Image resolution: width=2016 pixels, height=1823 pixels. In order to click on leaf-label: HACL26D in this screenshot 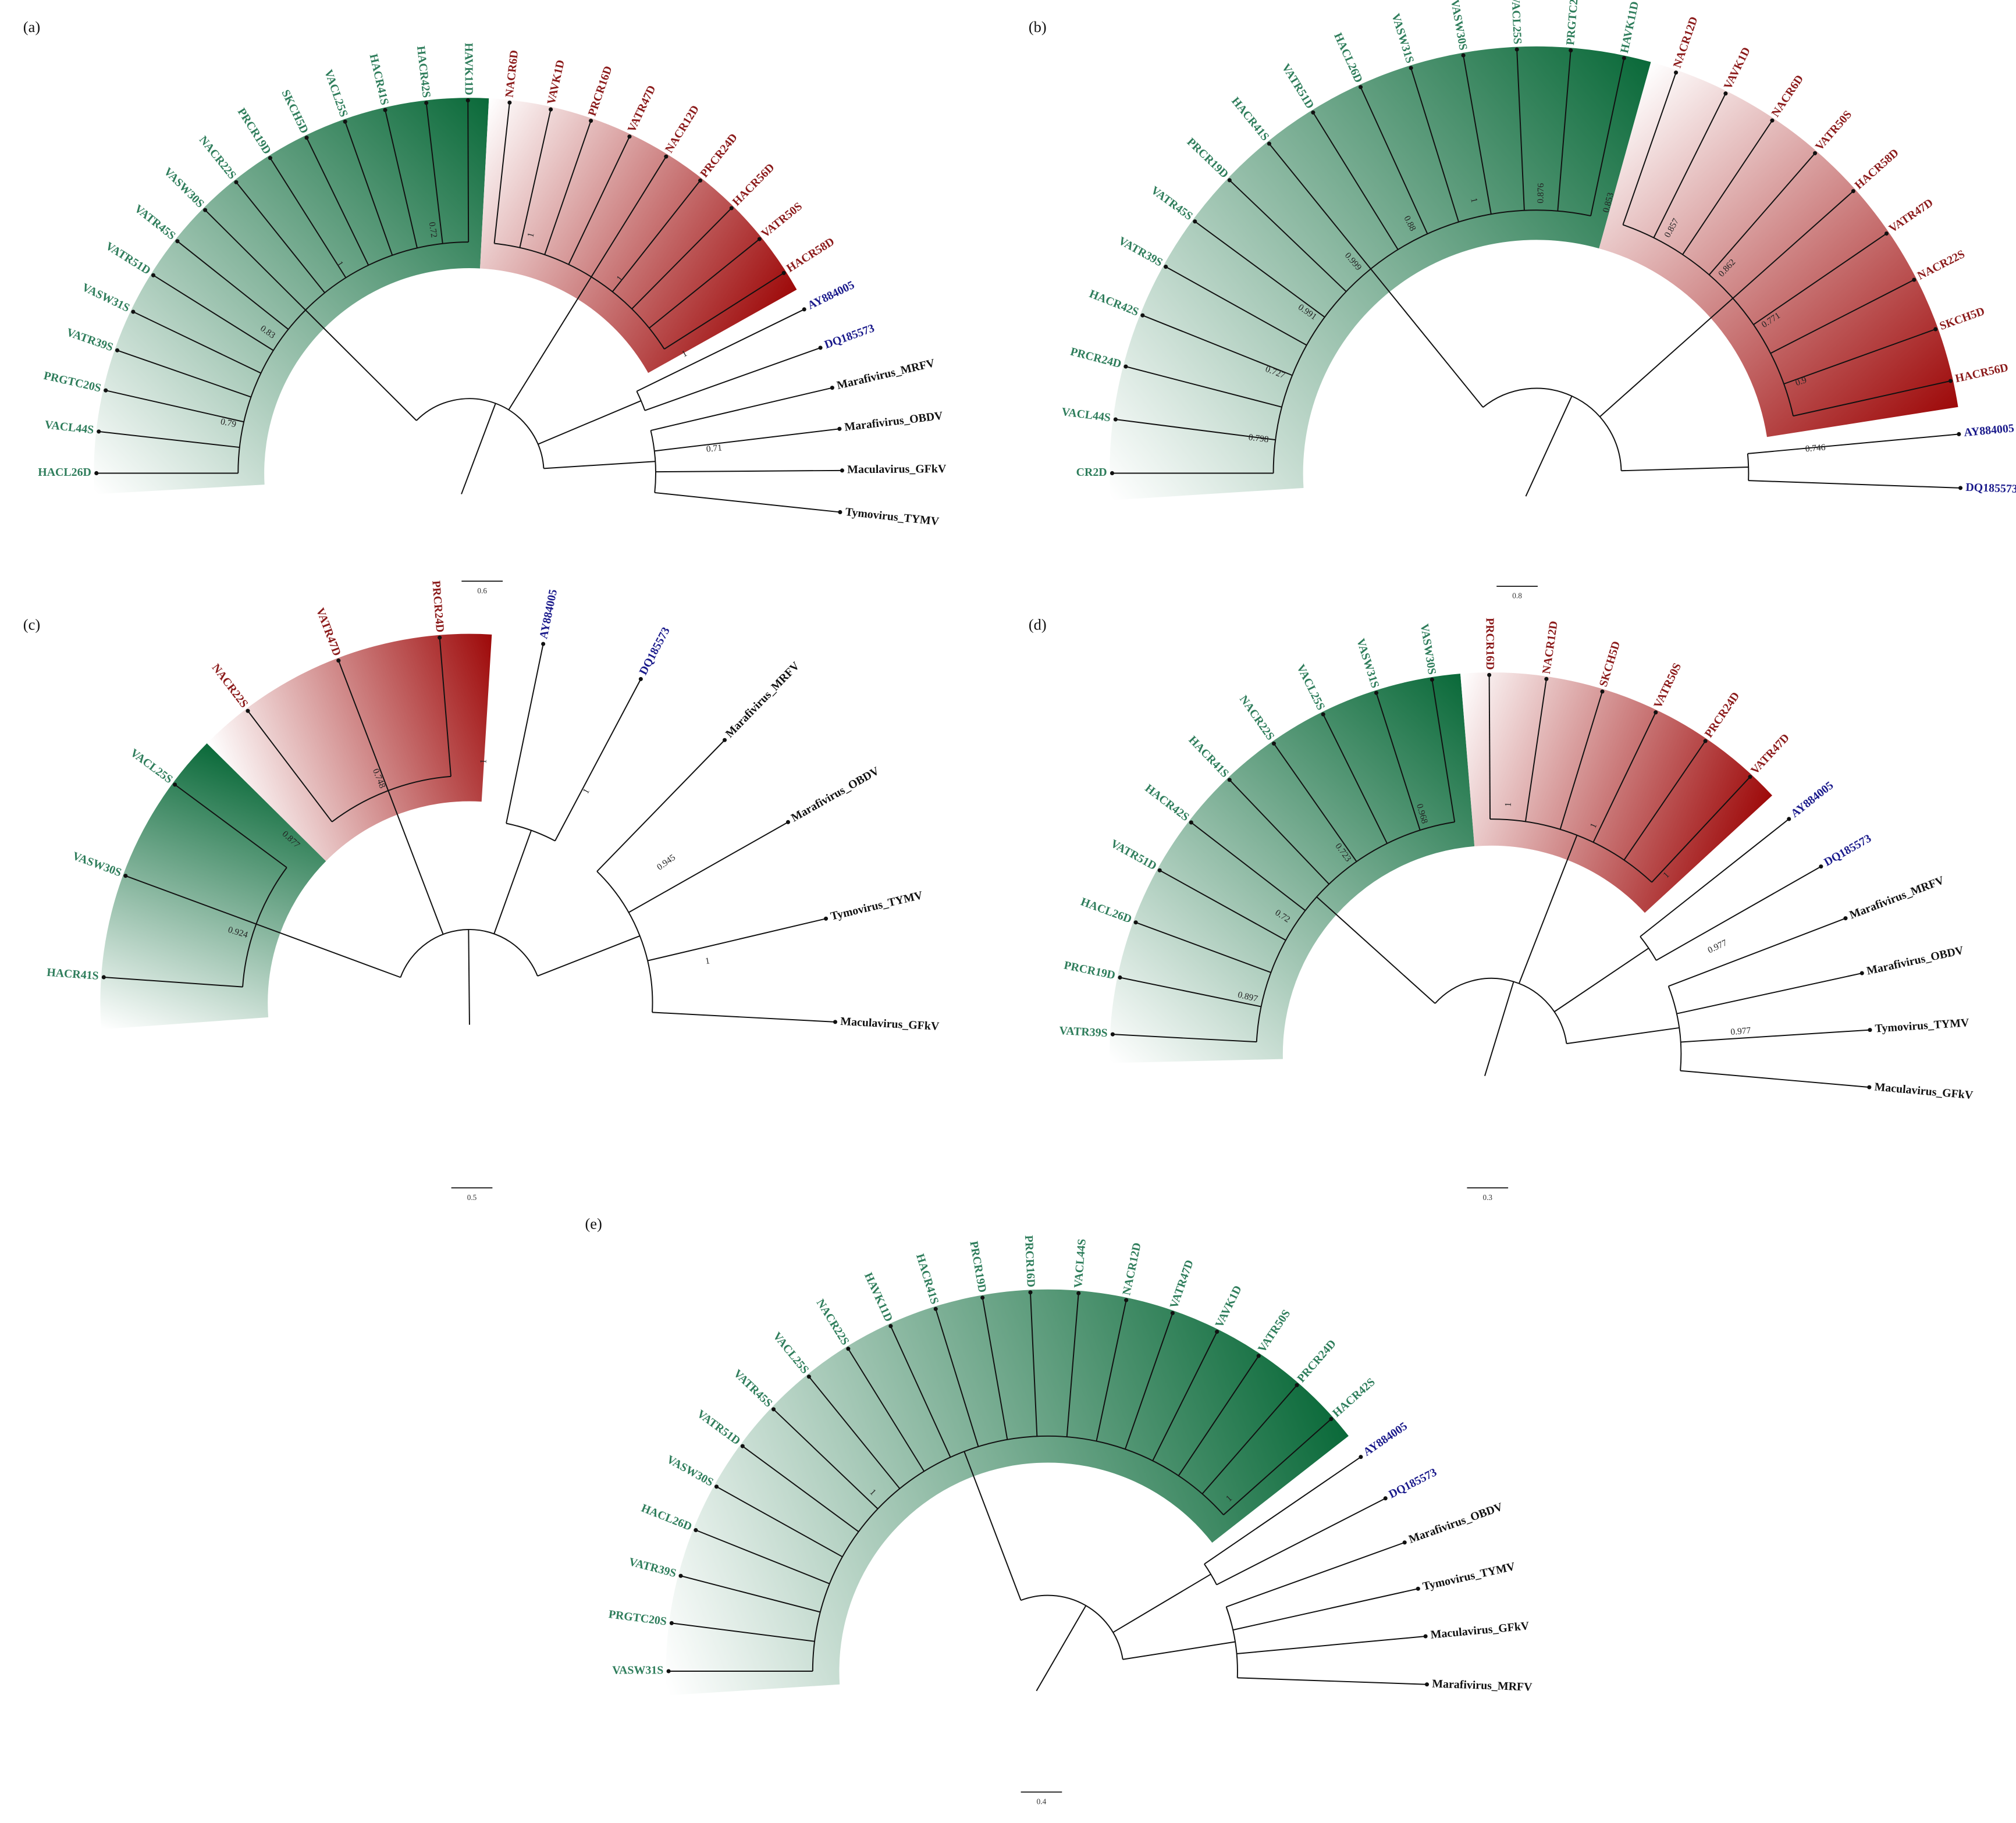, I will do `click(1106, 910)`.